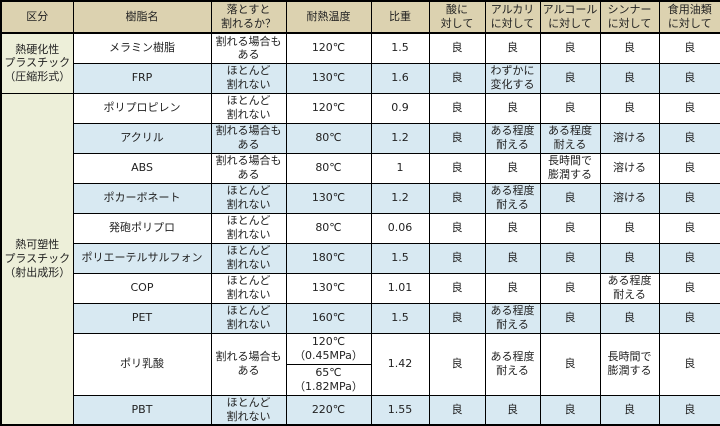  I want to click on header-acid: 酸に 対して, so click(457, 17).